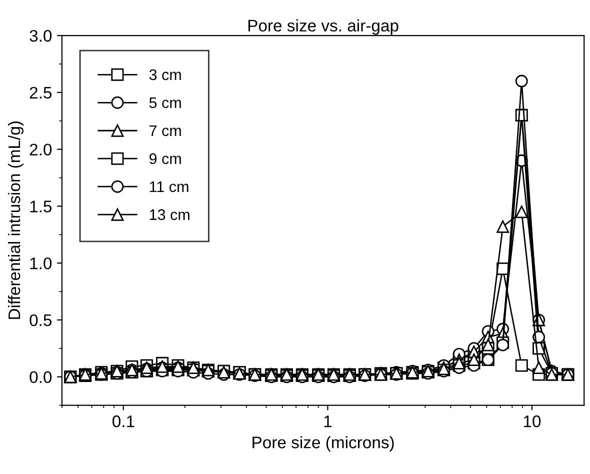 The width and height of the screenshot is (590, 474). What do you see at coordinates (165, 130) in the screenshot?
I see `legend-label: 7 cm` at bounding box center [165, 130].